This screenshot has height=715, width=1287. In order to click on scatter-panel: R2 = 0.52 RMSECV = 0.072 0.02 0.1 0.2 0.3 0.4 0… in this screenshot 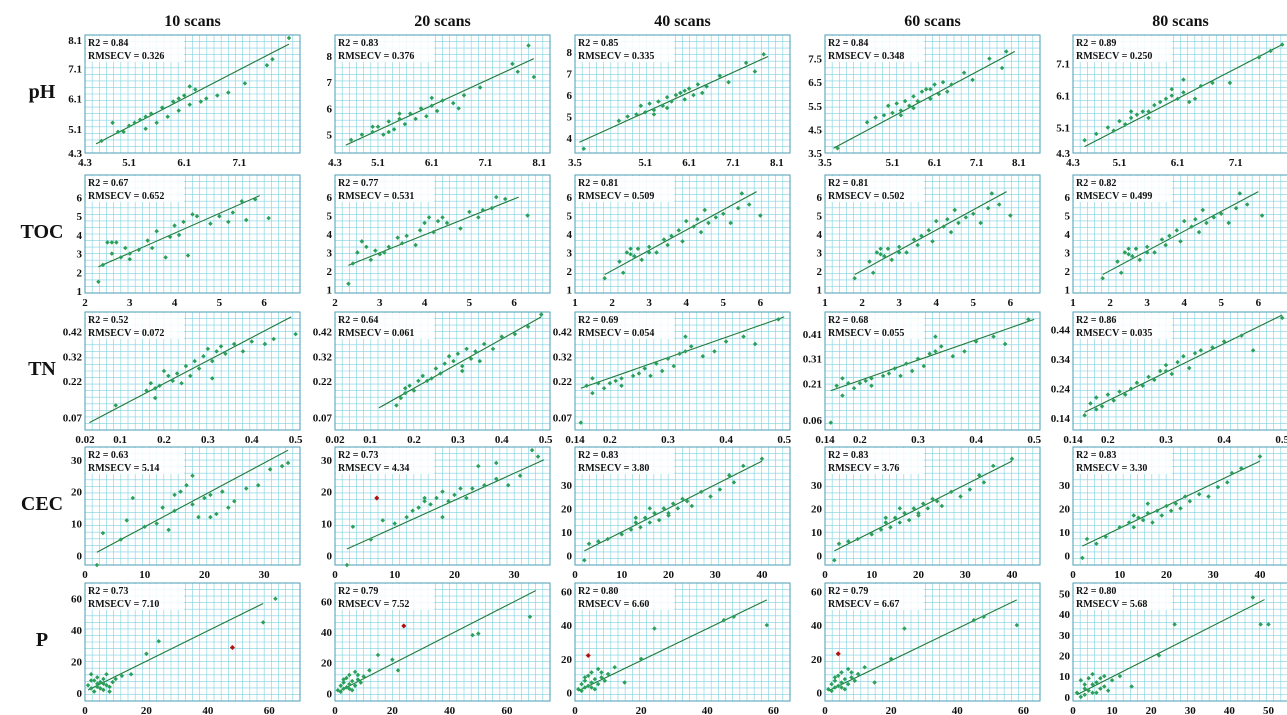, I will do `click(183, 378)`.